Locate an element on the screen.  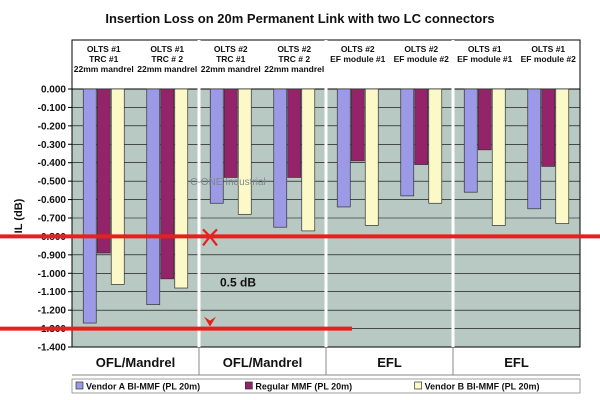
y-tick-label: -0.300 is located at coordinates (52, 145).